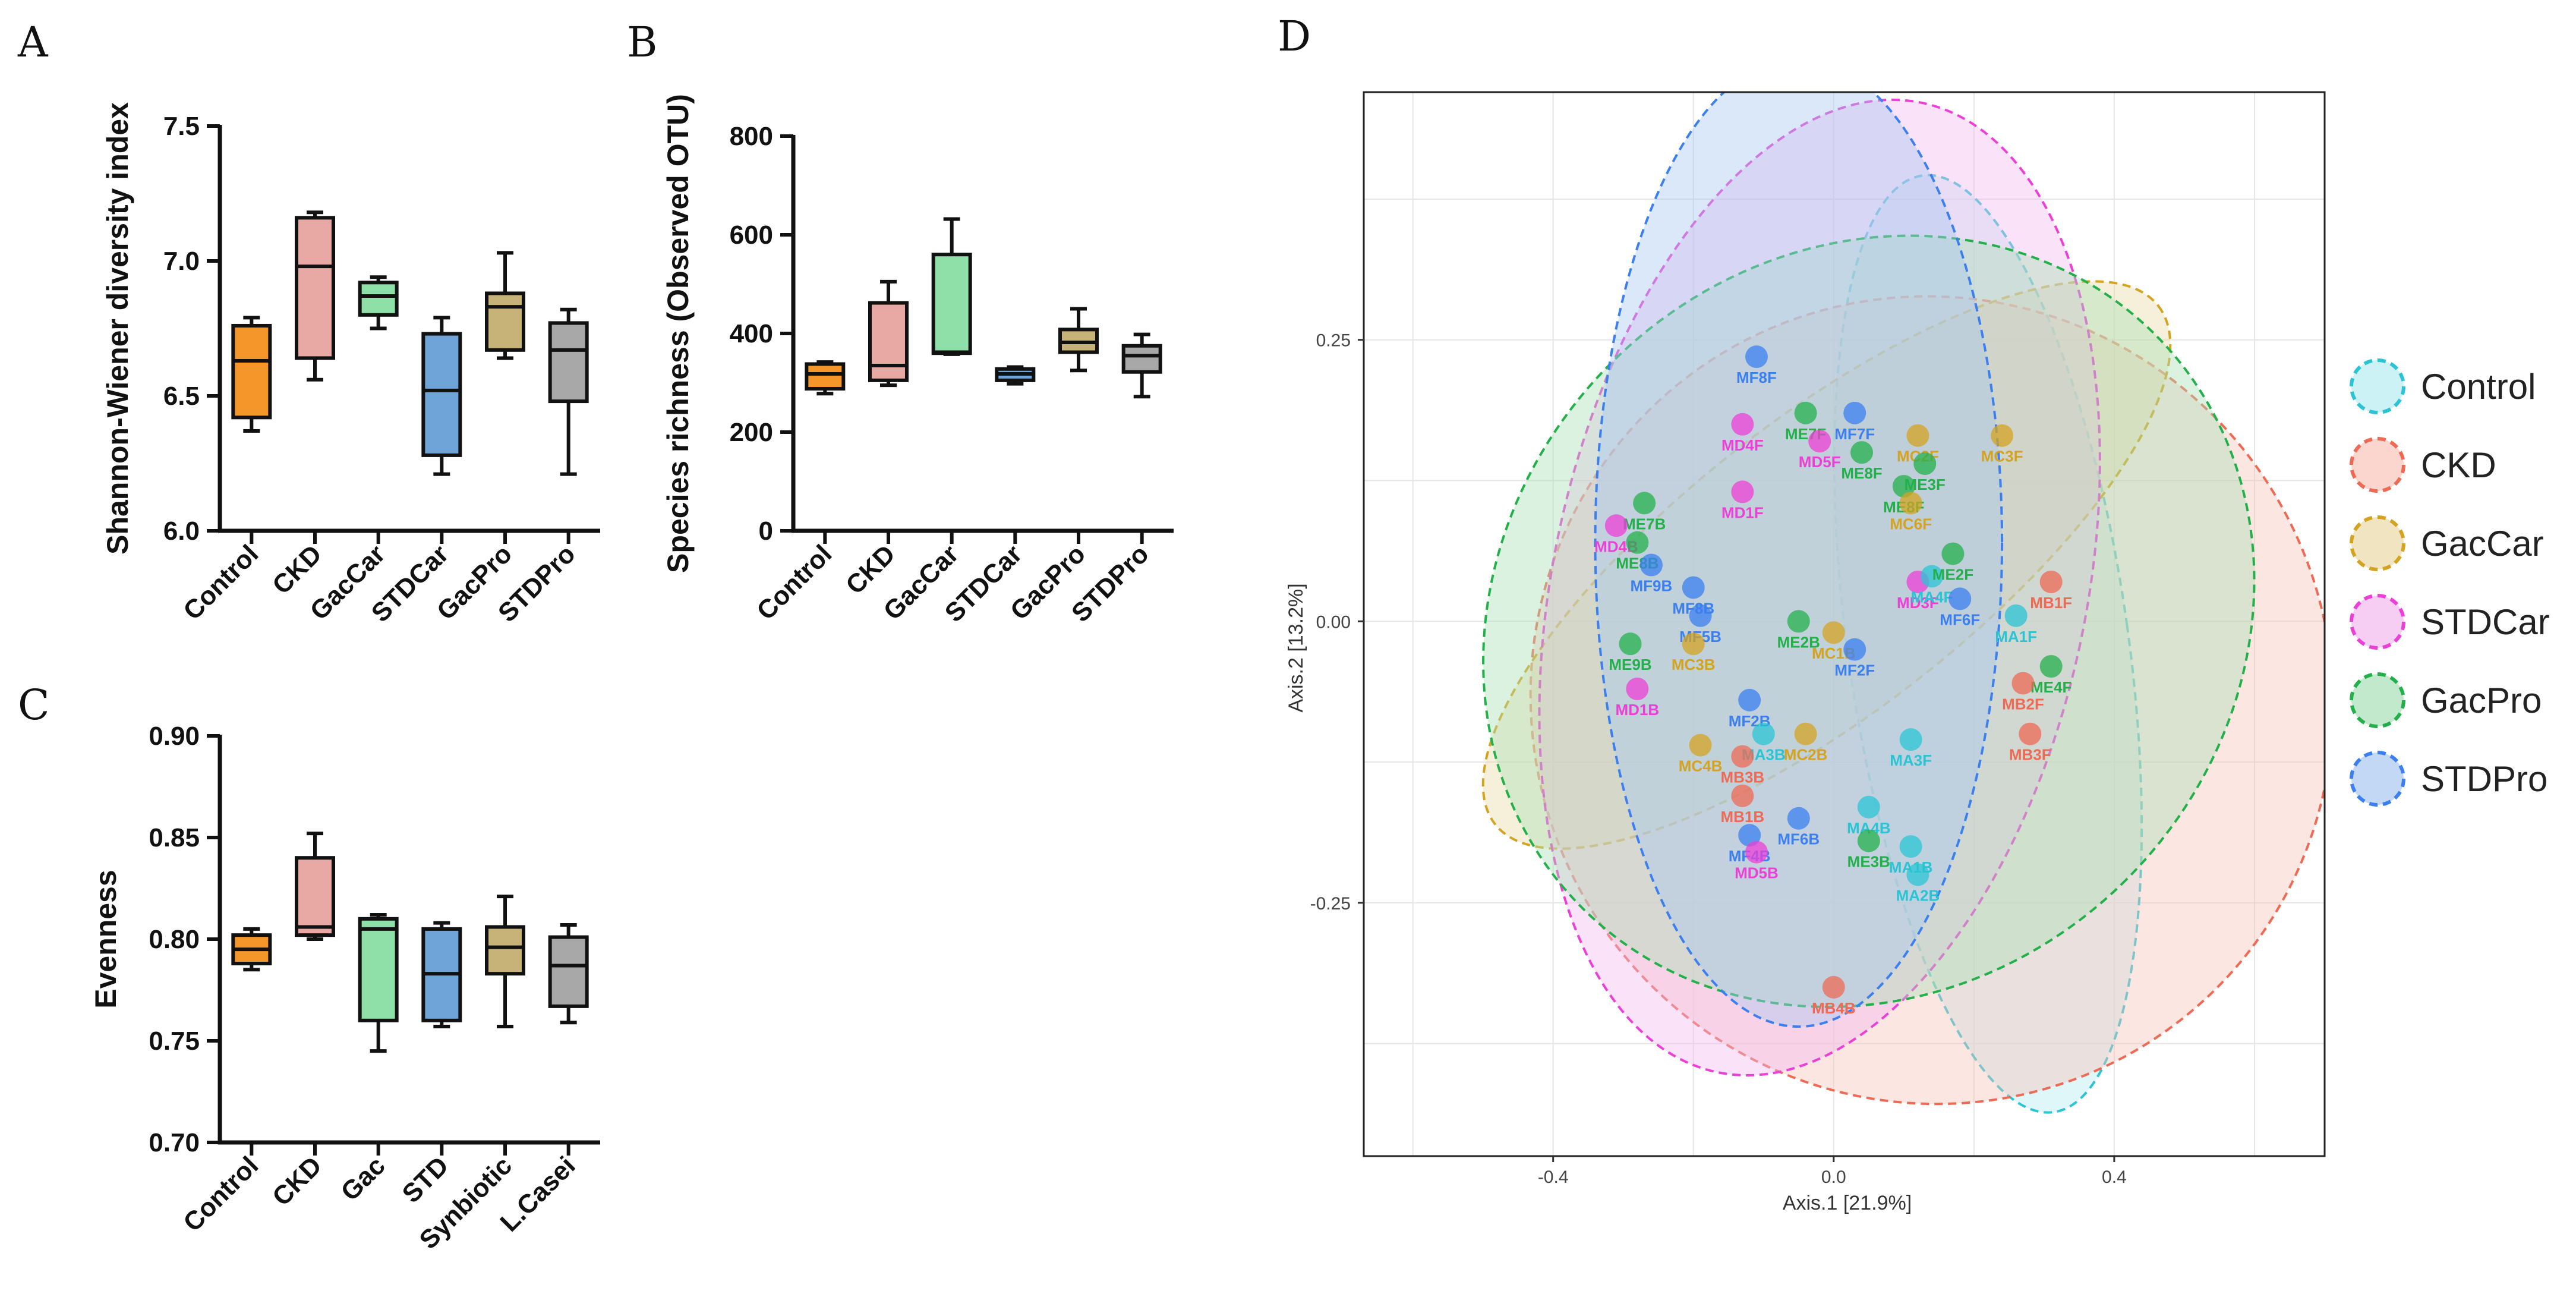  I want to click on y-tick-label: 0.25, so click(1334, 341).